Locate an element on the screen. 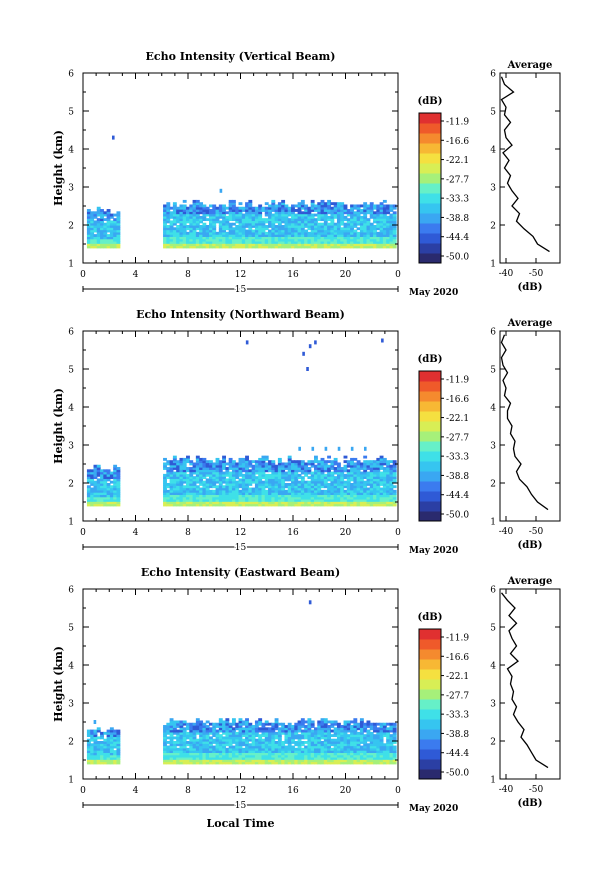 Image resolution: width=611 pixels, height=875 pixels. colorbar-swatch is located at coordinates (430, 198).